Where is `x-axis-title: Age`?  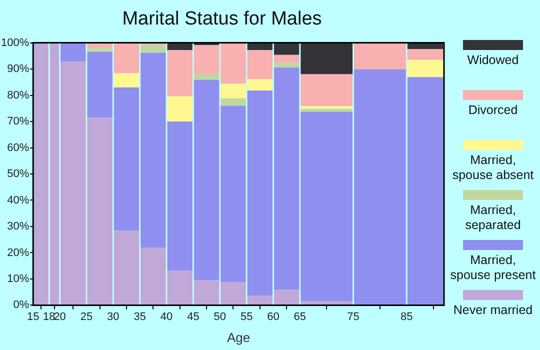
x-axis-title: Age is located at coordinates (238, 337).